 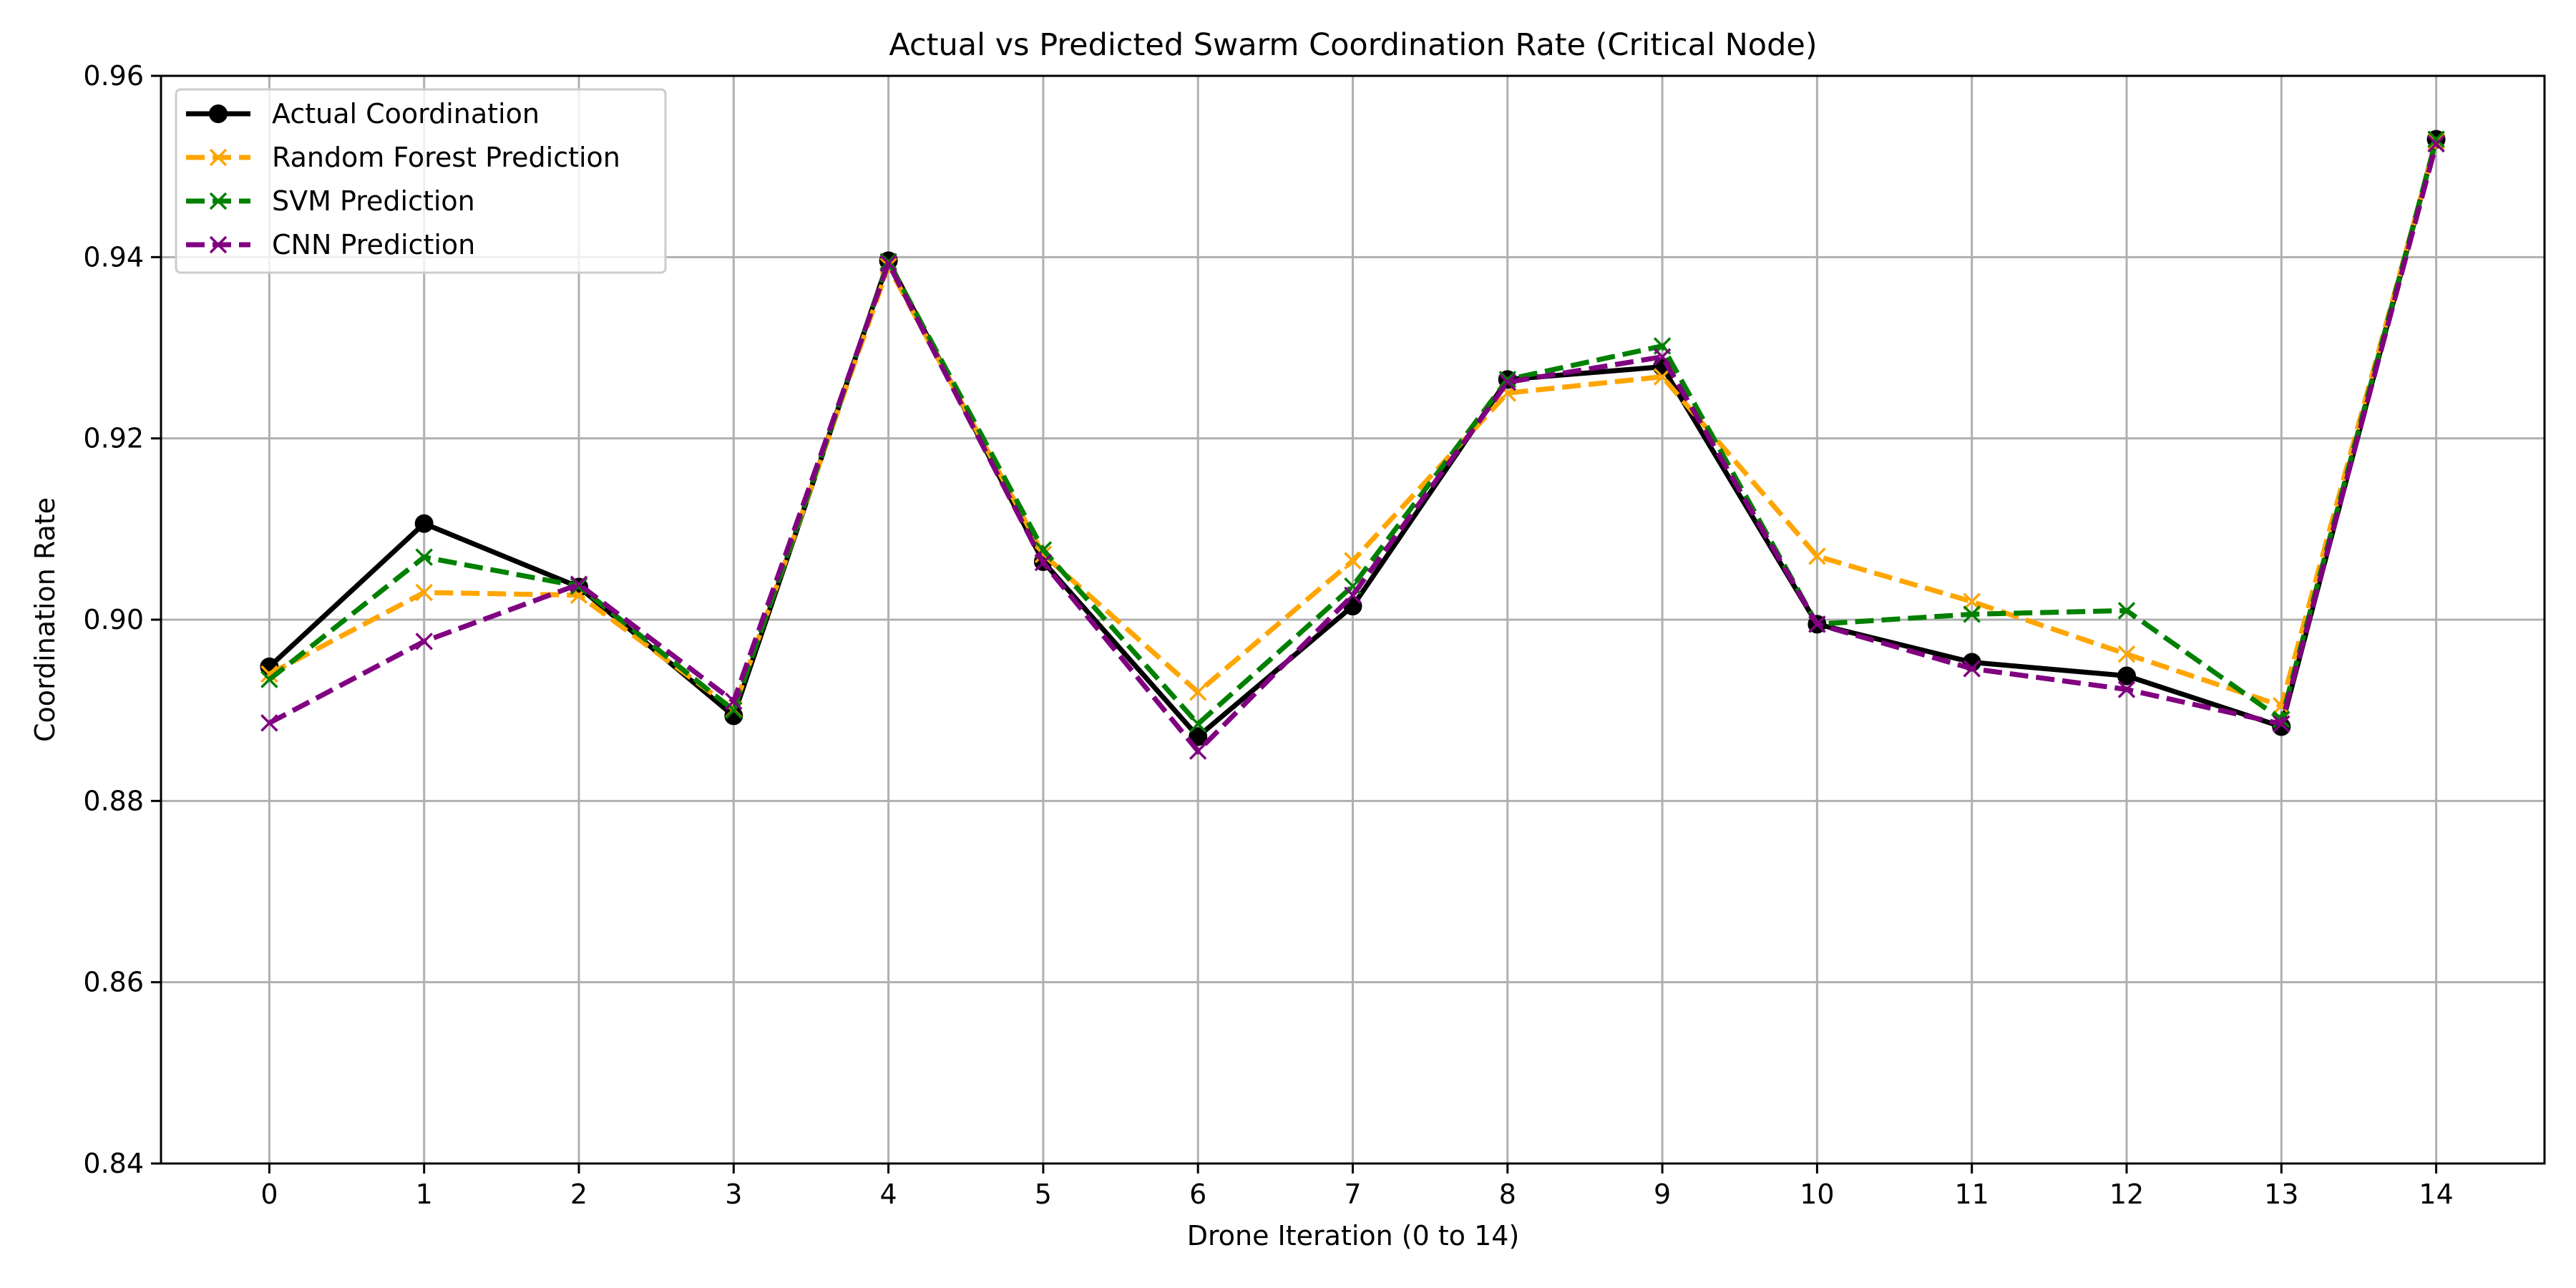 What do you see at coordinates (113, 438) in the screenshot?
I see `y-tick-label: 0.92` at bounding box center [113, 438].